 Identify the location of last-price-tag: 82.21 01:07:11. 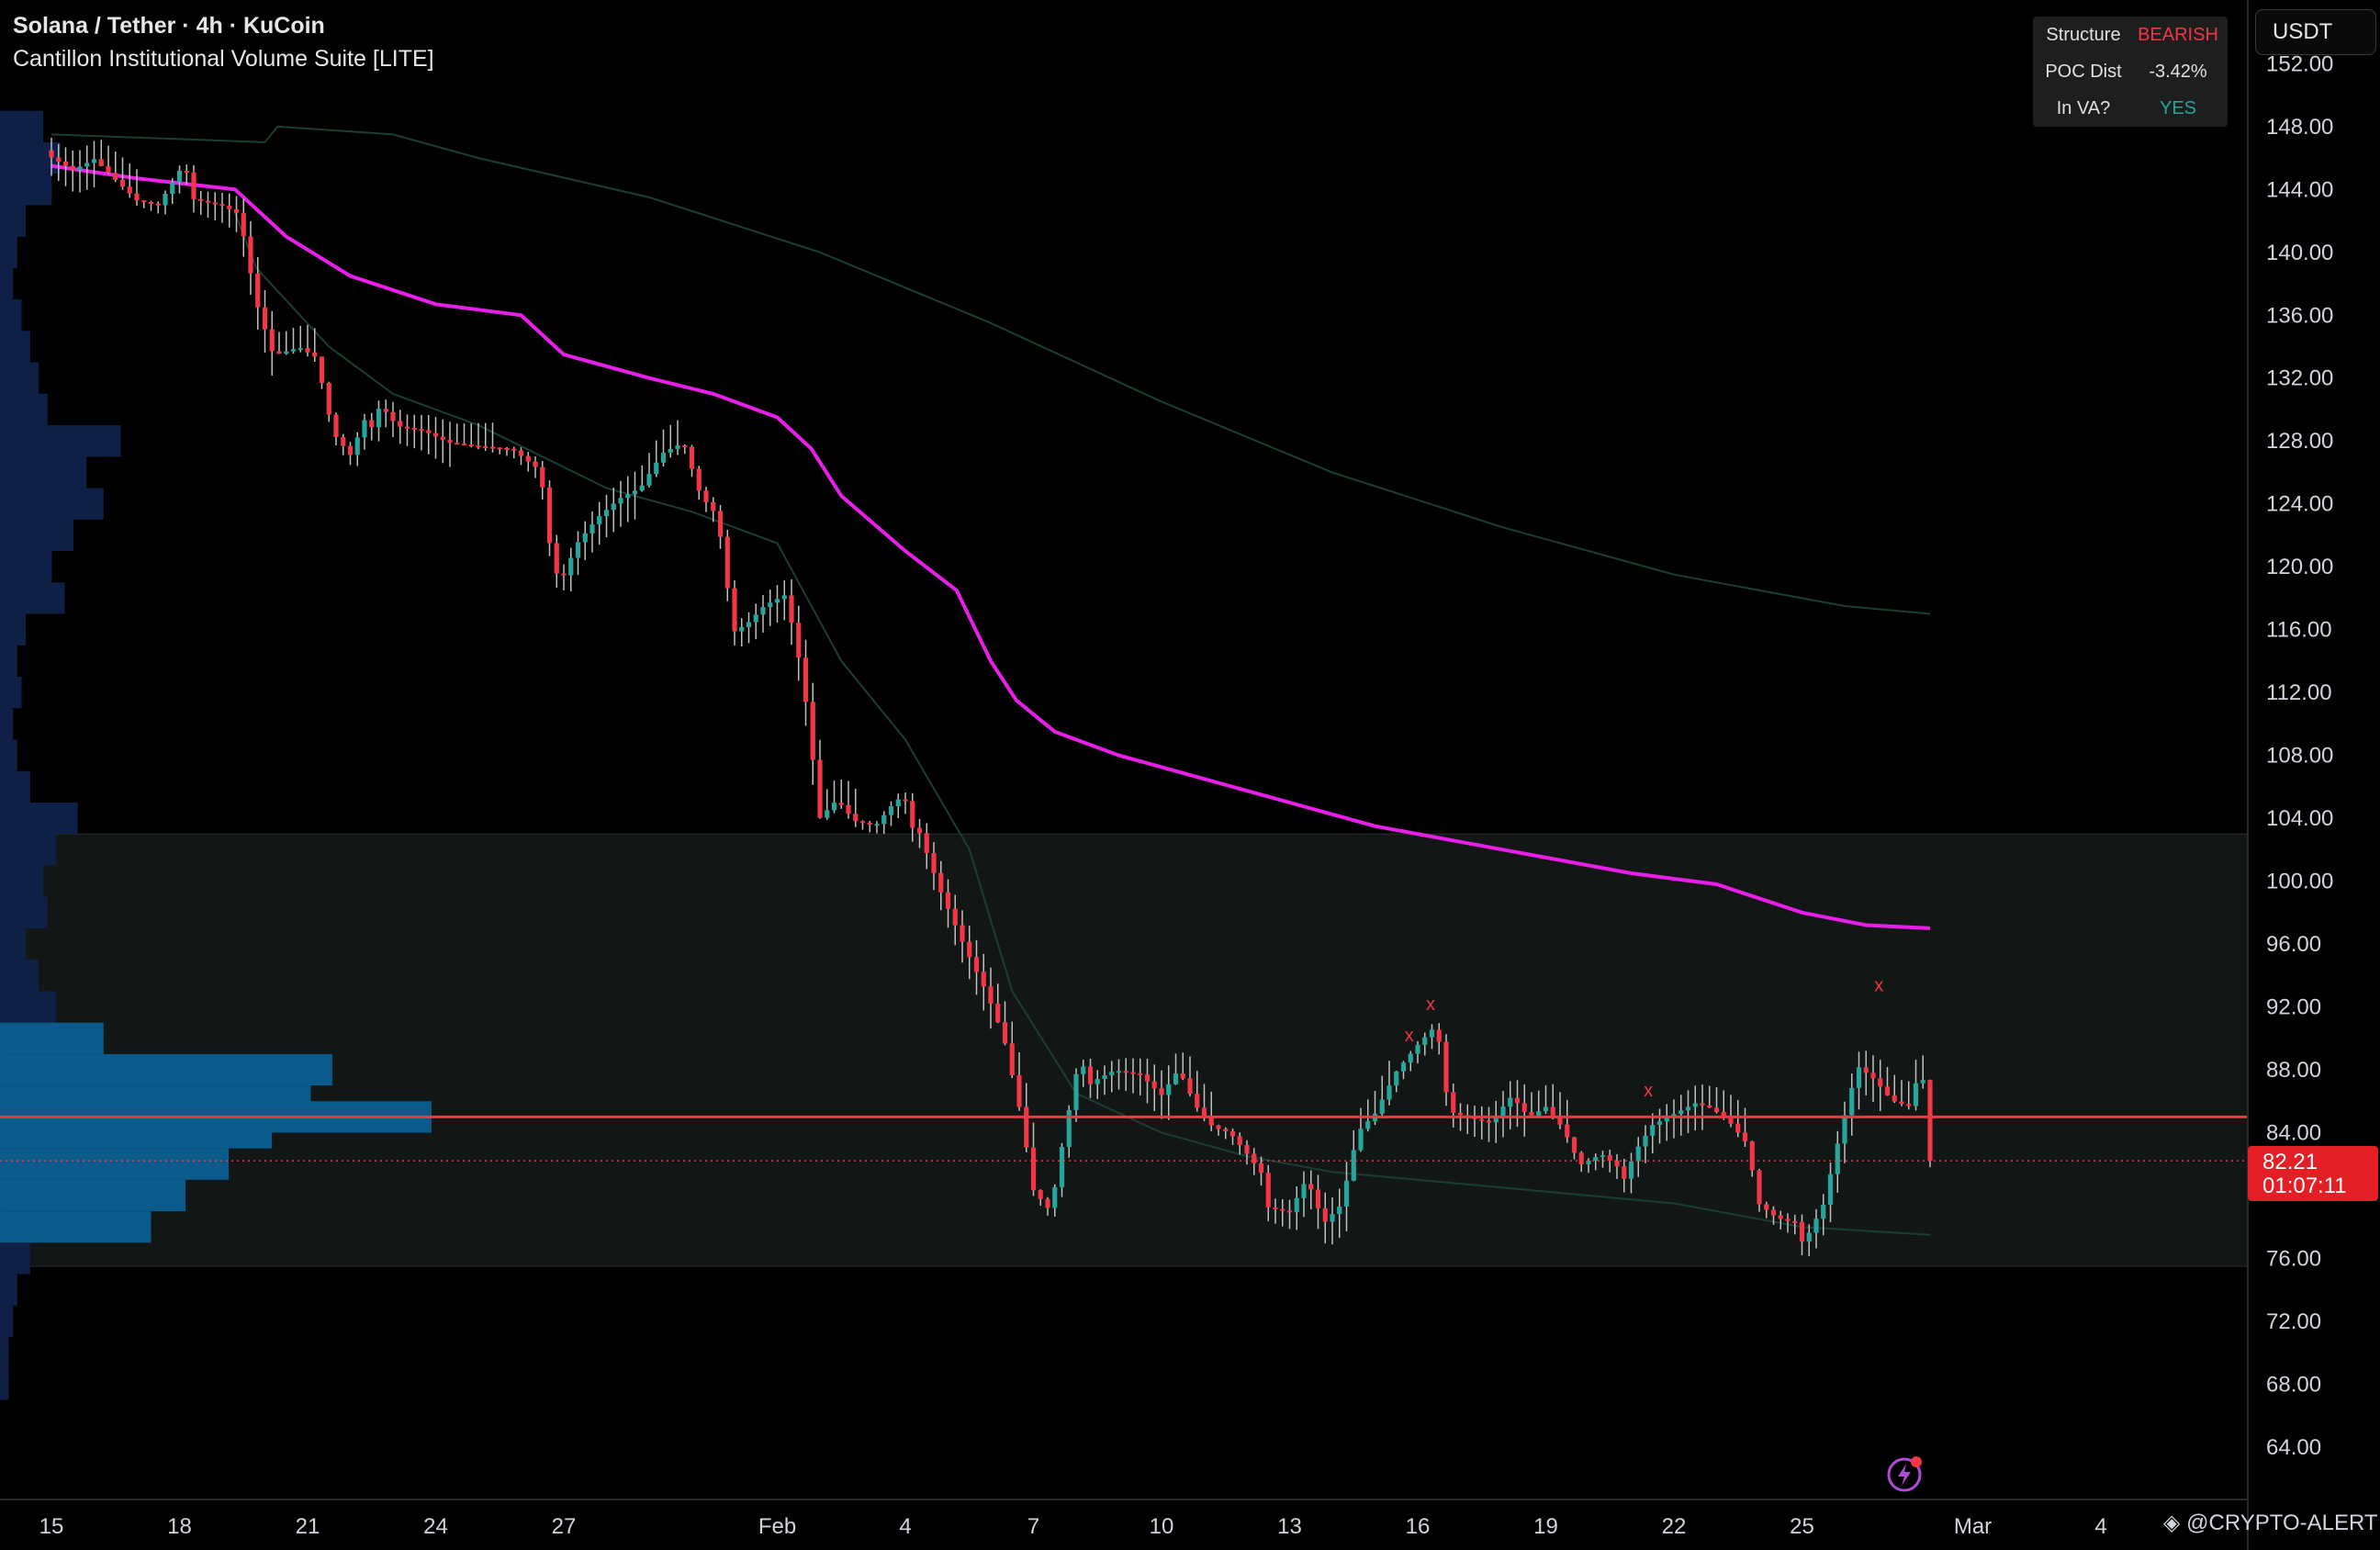
(2313, 1173).